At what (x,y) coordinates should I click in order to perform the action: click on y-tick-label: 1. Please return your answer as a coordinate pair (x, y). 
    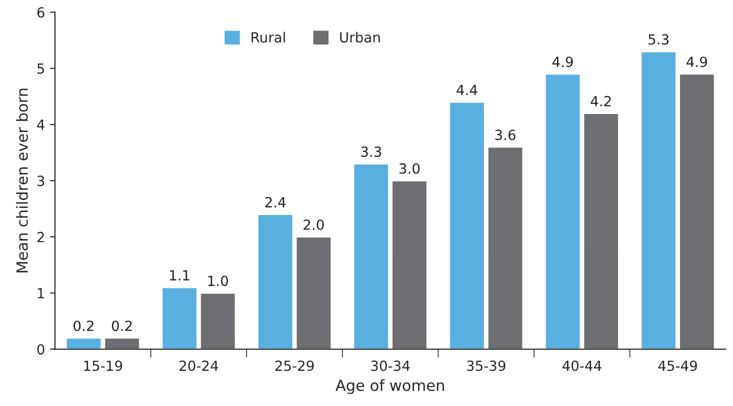
    Looking at the image, I should click on (41, 293).